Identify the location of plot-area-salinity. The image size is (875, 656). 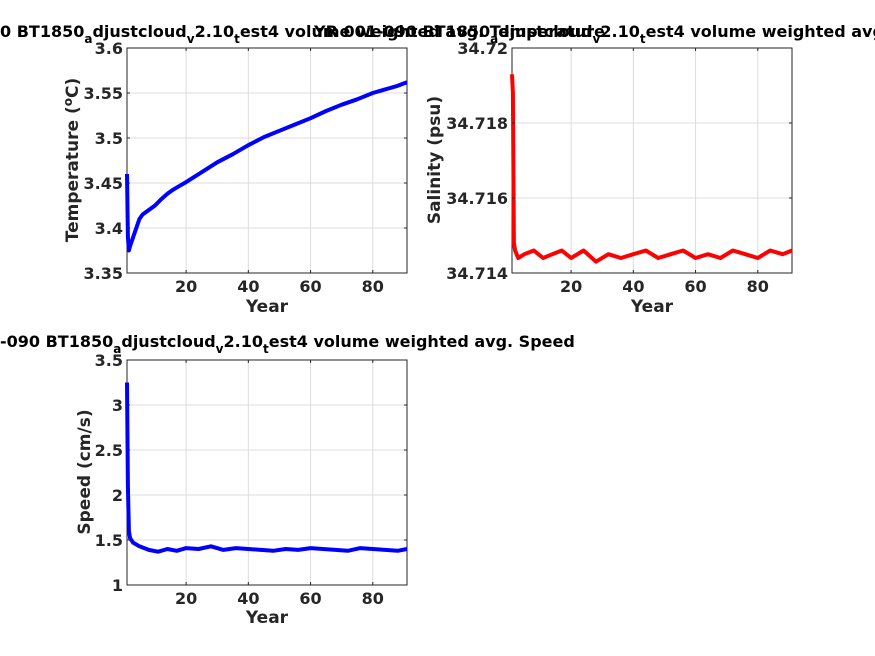
(652, 160).